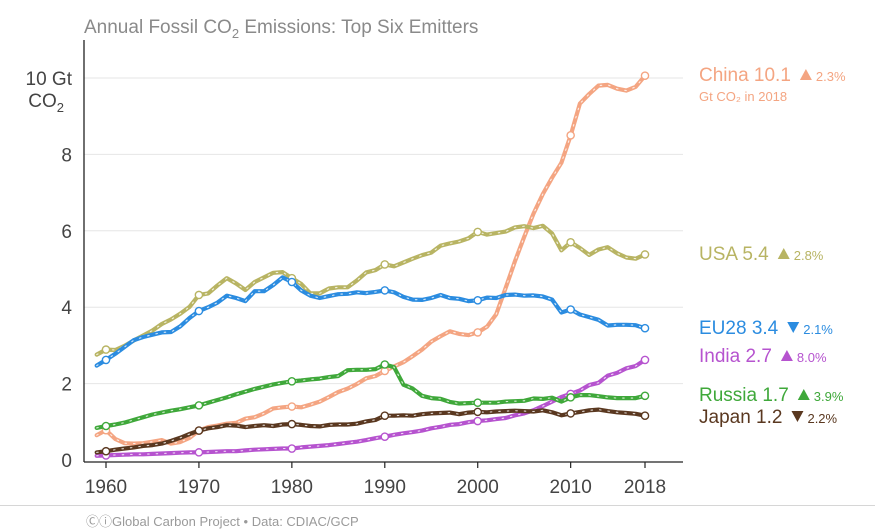 Image resolution: width=875 pixels, height=532 pixels. Describe the element at coordinates (775, 395) in the screenshot. I see `legend-value-russia: 1.7` at that location.